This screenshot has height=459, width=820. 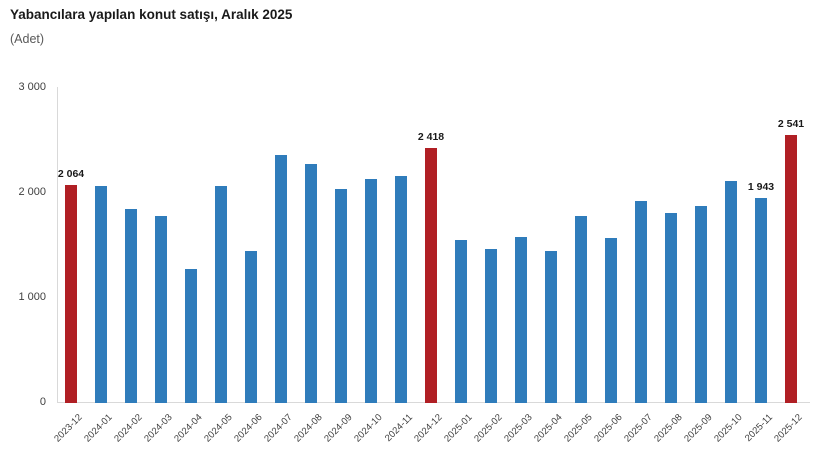 What do you see at coordinates (548, 428) in the screenshot?
I see `x-tick-2025-04: 2025-04` at bounding box center [548, 428].